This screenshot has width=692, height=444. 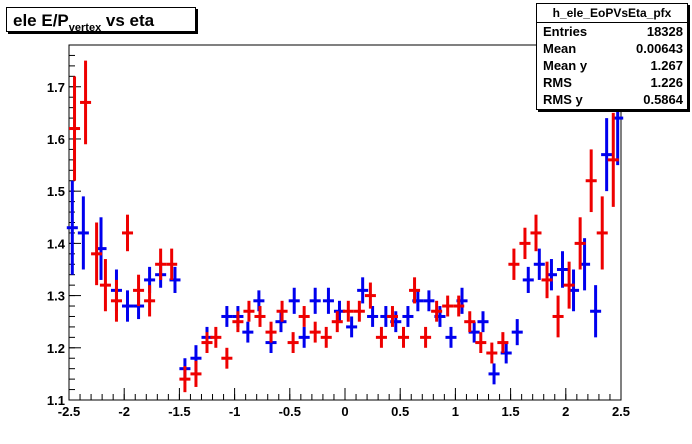 I want to click on stats-row-entries: Entries 18328, so click(x=612, y=31).